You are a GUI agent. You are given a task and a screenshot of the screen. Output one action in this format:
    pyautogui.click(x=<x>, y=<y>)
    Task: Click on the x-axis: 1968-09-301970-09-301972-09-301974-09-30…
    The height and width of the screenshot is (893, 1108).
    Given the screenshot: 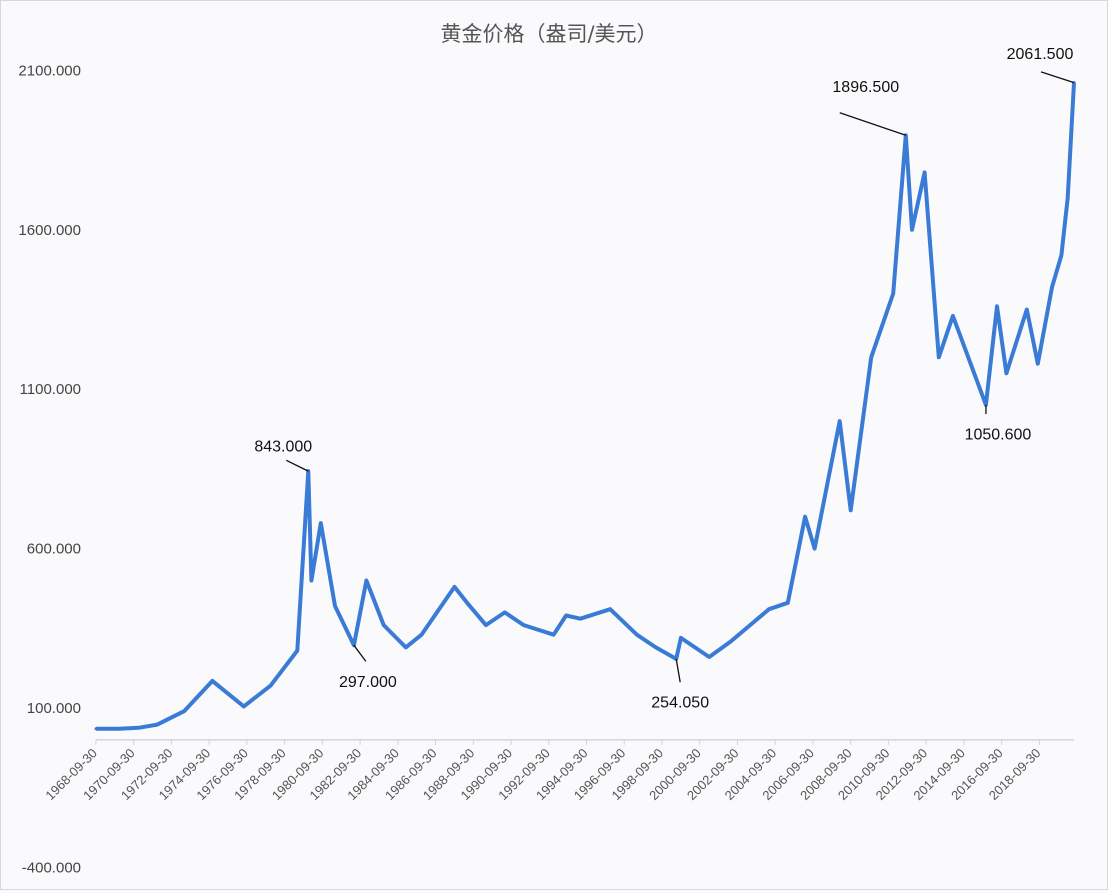 What is the action you would take?
    pyautogui.click(x=558, y=771)
    